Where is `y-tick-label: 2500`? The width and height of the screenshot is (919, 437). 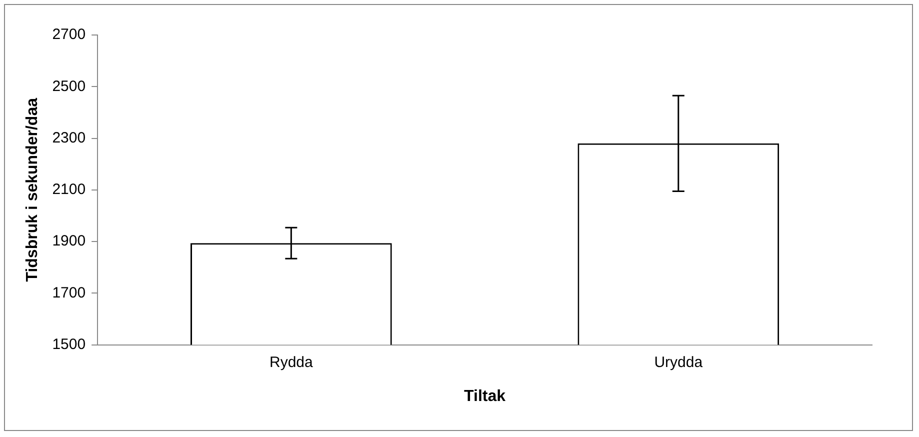
y-tick-label: 2500 is located at coordinates (69, 86).